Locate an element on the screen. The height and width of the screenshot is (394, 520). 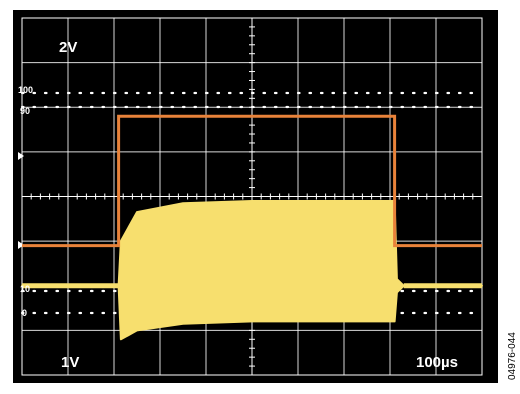
ref-10-label: 10 is located at coordinates (25, 289).